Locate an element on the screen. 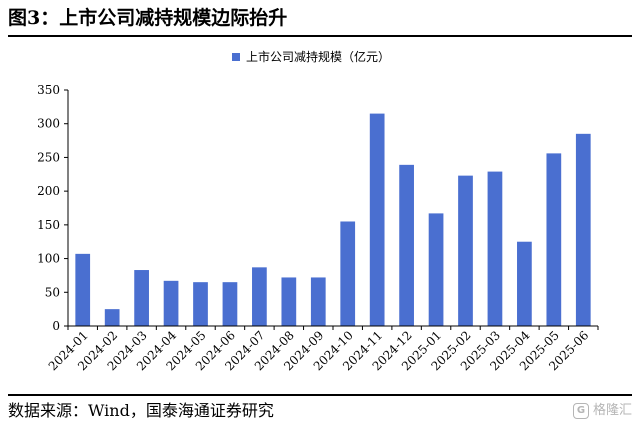 The height and width of the screenshot is (432, 642). source-note: 数据来源：Wind，国泰海通证券研究 is located at coordinates (141, 410).